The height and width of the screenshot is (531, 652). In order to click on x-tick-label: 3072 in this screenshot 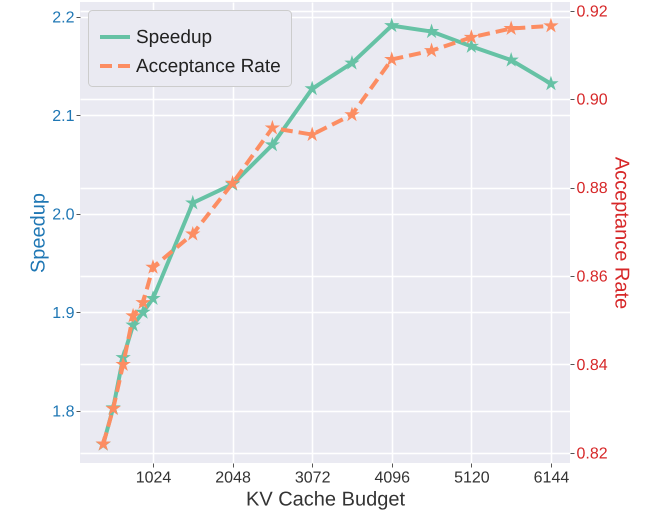, I will do `click(312, 478)`.